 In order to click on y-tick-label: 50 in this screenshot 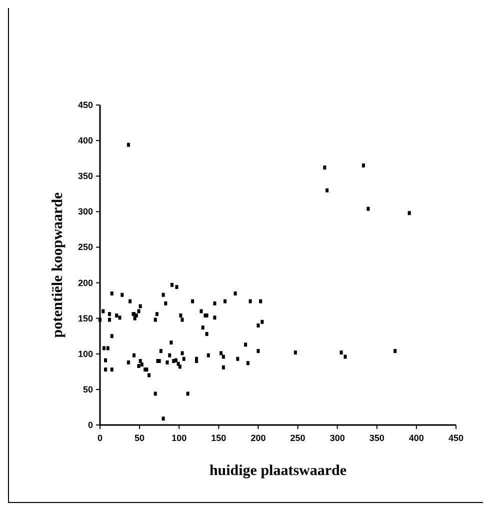, I will do `click(87, 389)`.